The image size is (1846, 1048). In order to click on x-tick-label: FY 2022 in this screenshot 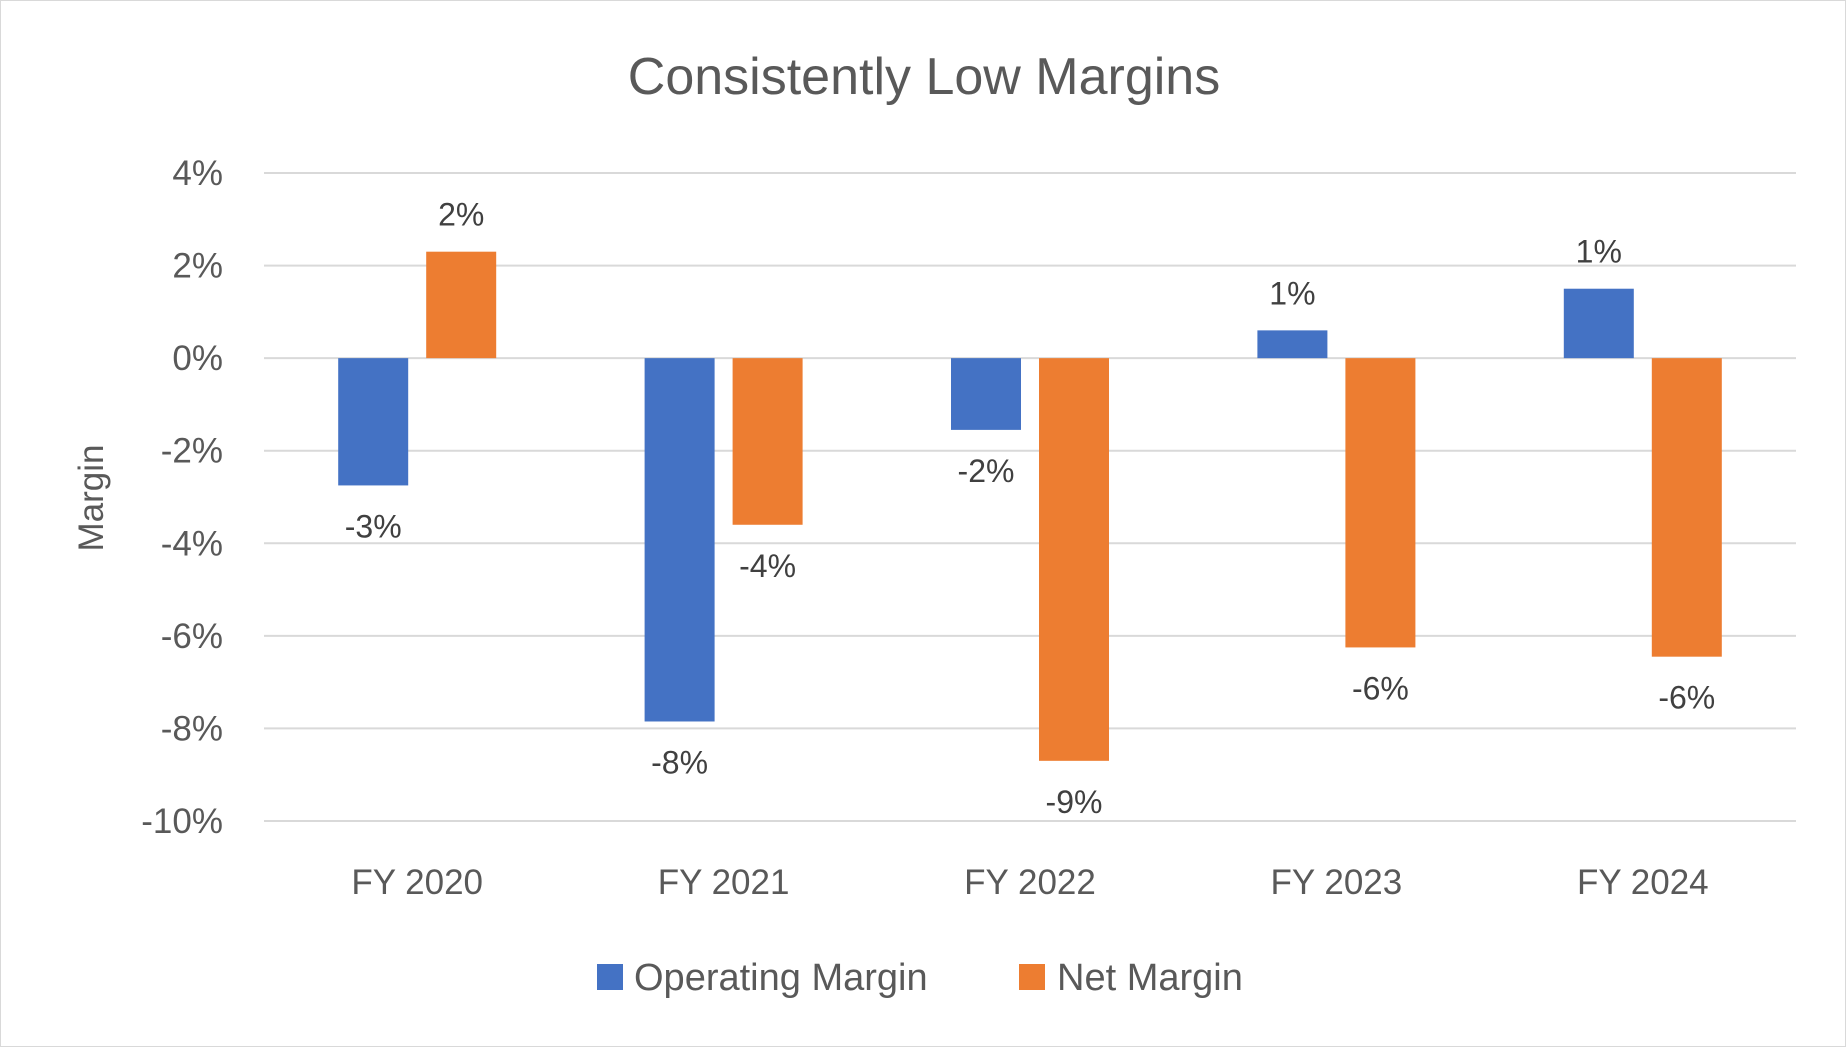, I will do `click(1030, 882)`.